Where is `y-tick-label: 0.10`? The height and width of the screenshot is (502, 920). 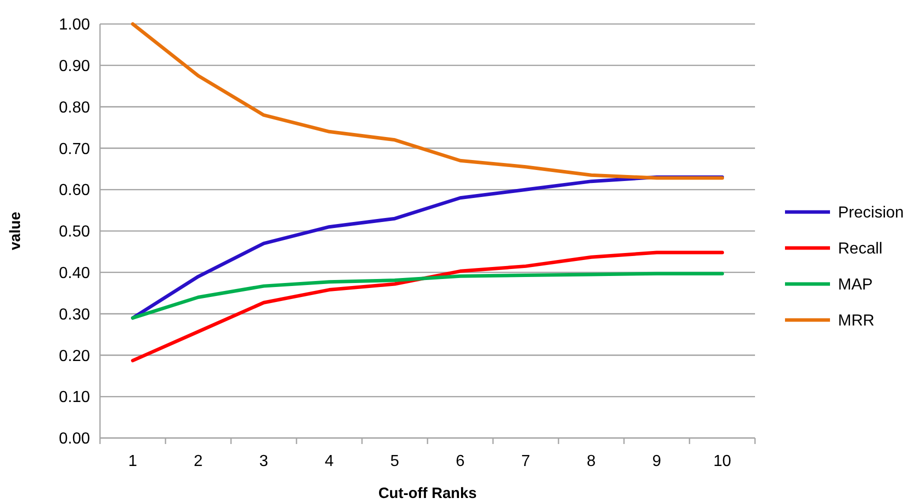 y-tick-label: 0.10 is located at coordinates (74, 397).